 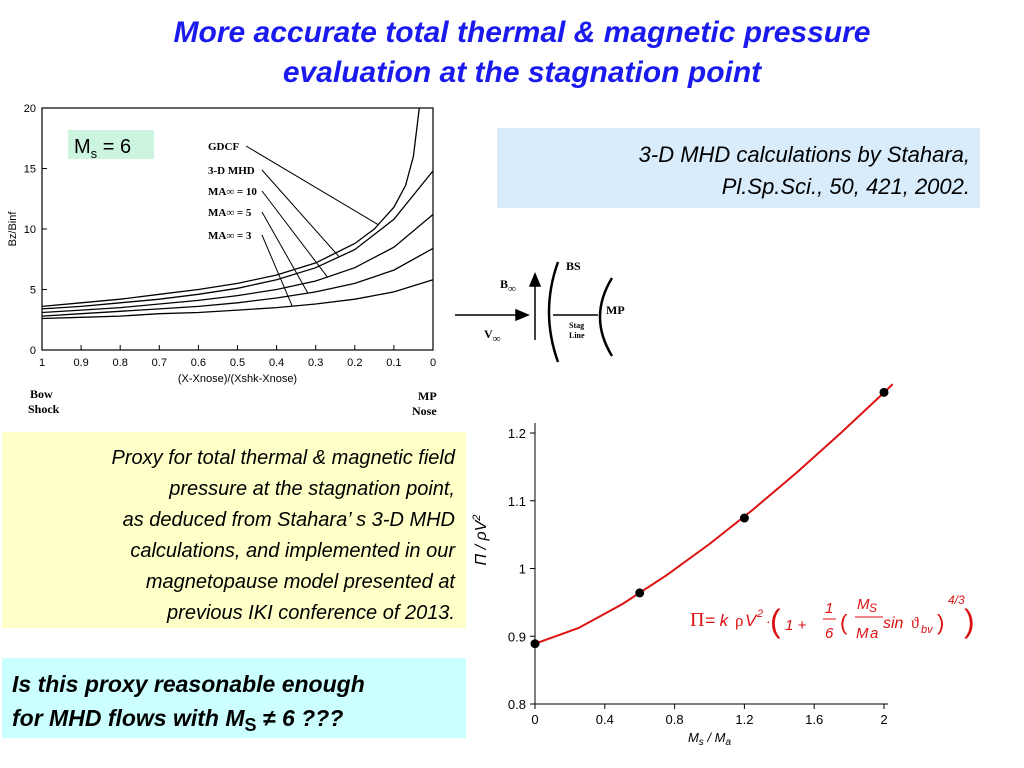 What do you see at coordinates (751, 620) in the screenshot?
I see `formula-part: V` at bounding box center [751, 620].